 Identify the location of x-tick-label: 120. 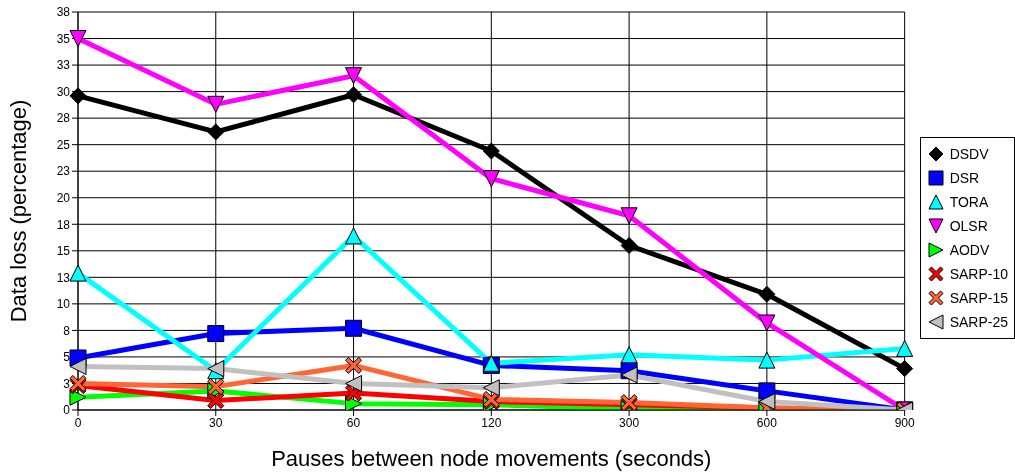
(491, 422).